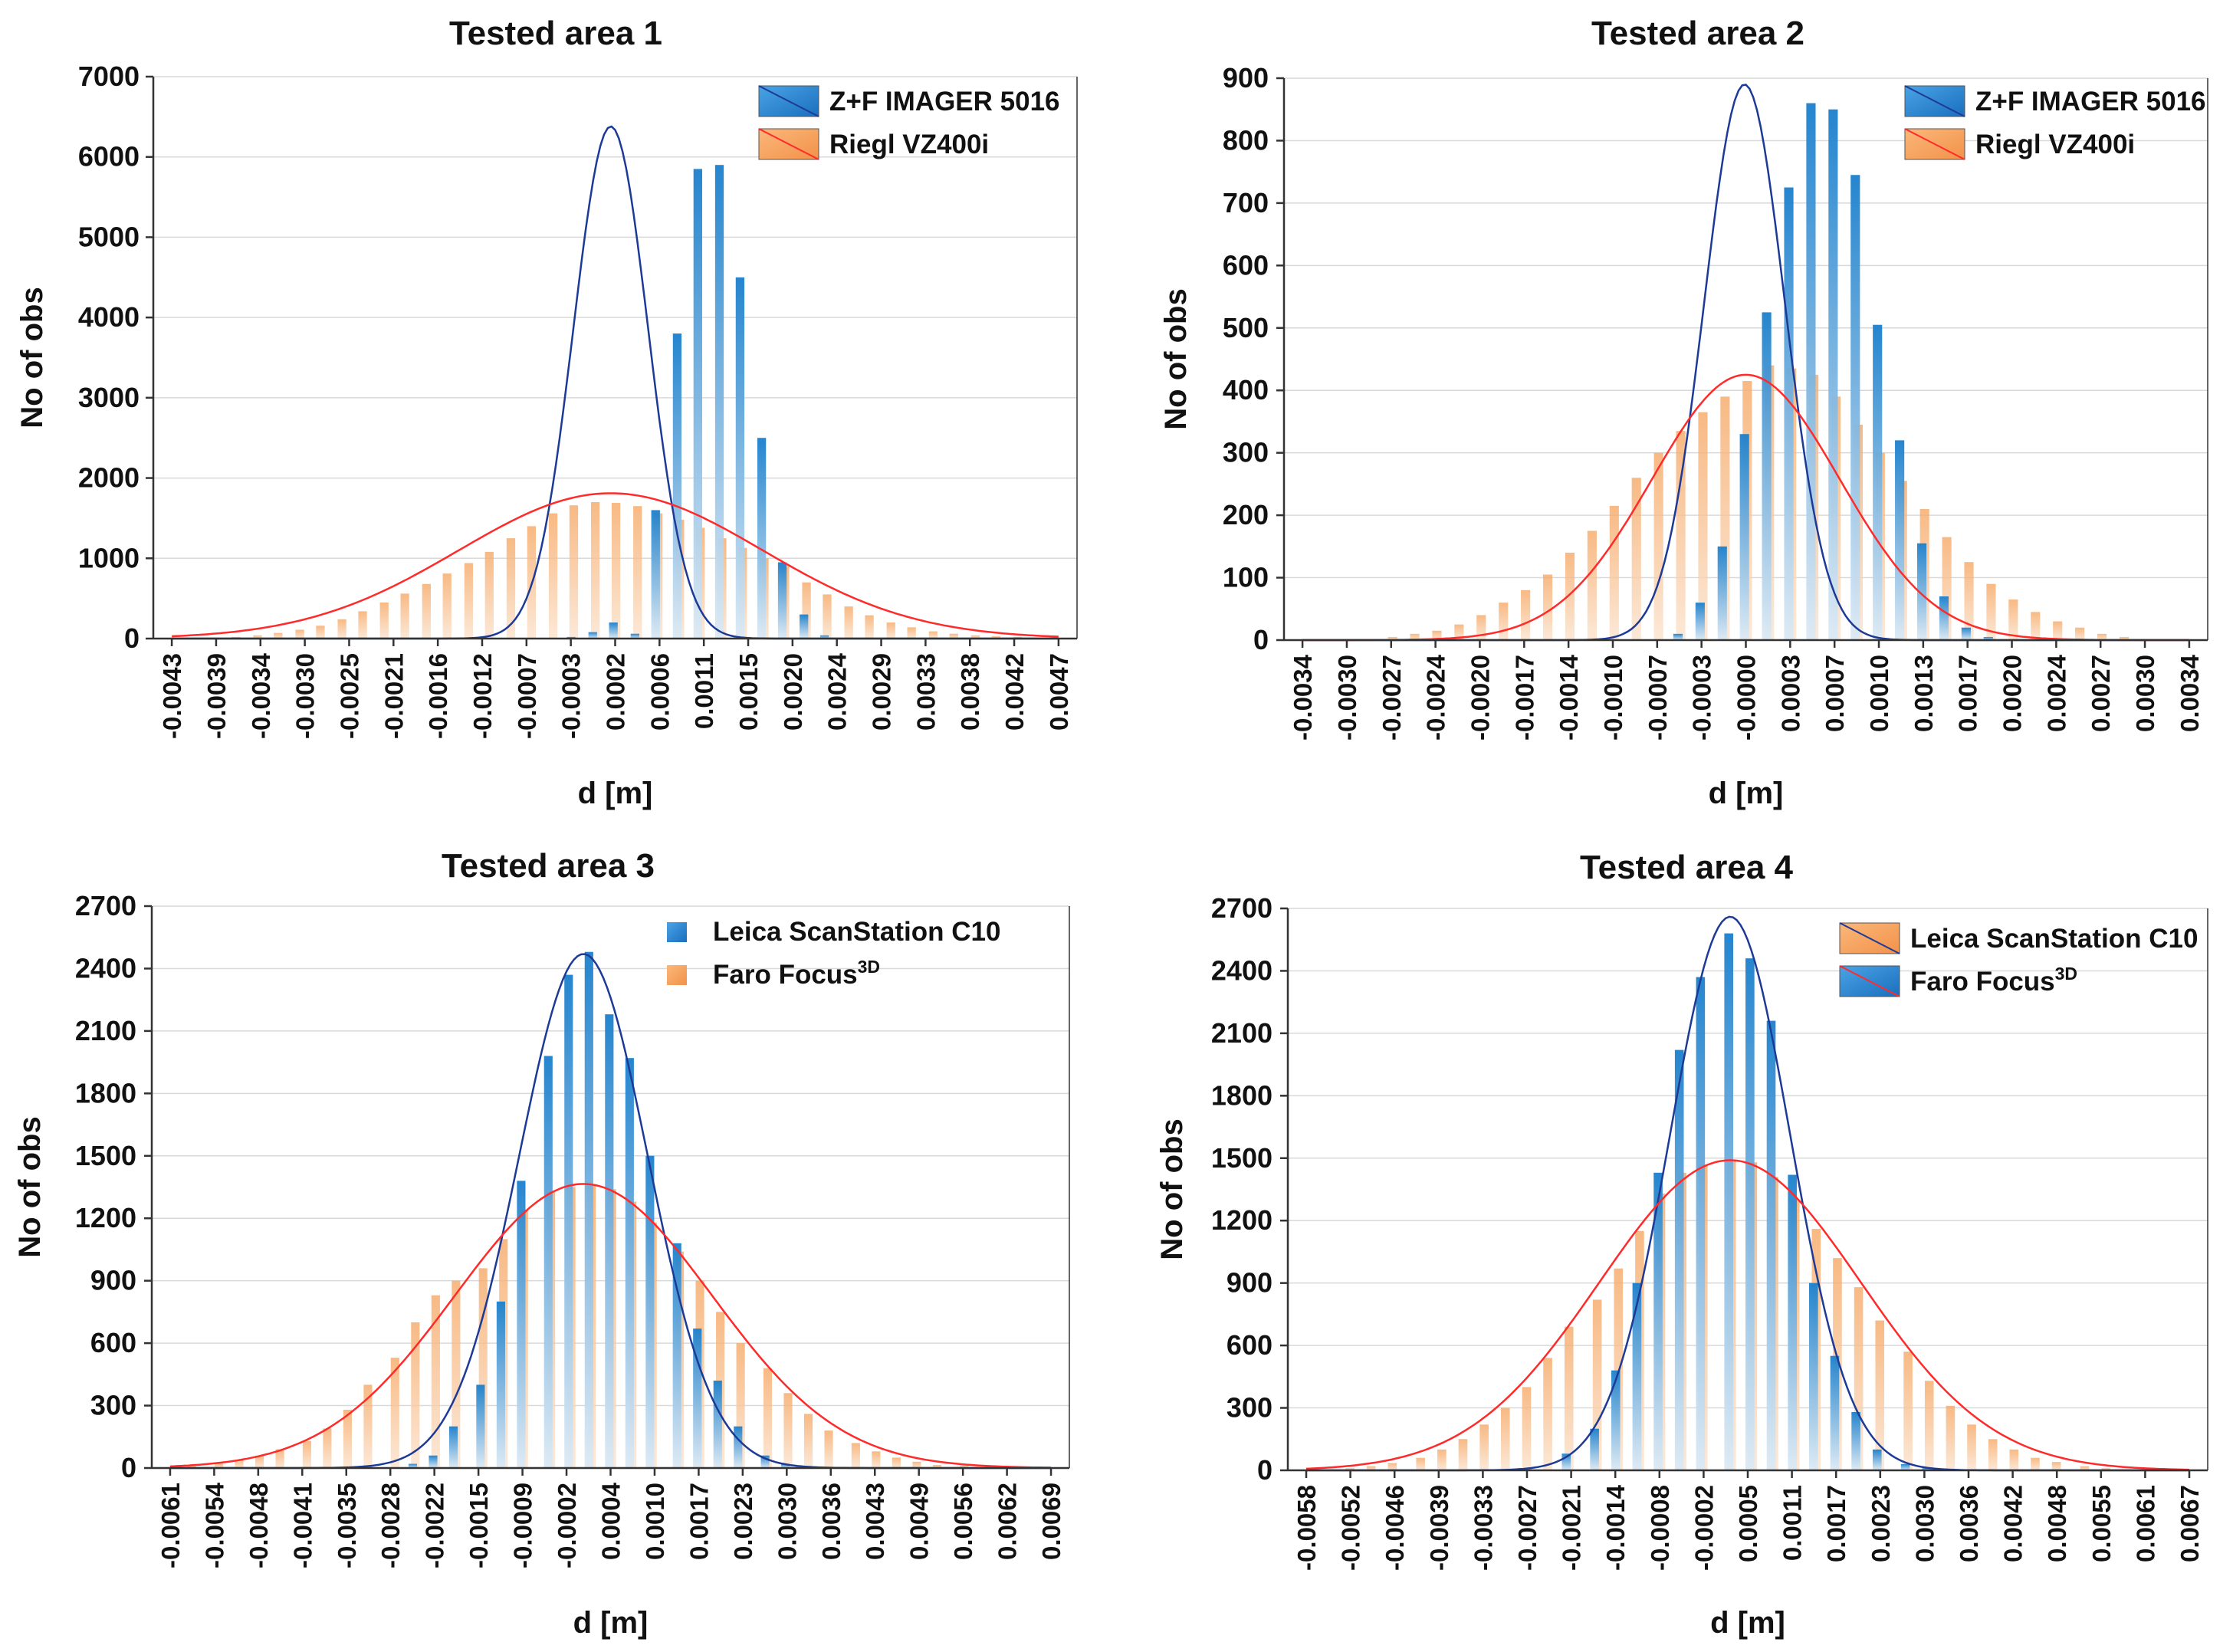  I want to click on x-tick-label: -0.0010, so click(1613, 698).